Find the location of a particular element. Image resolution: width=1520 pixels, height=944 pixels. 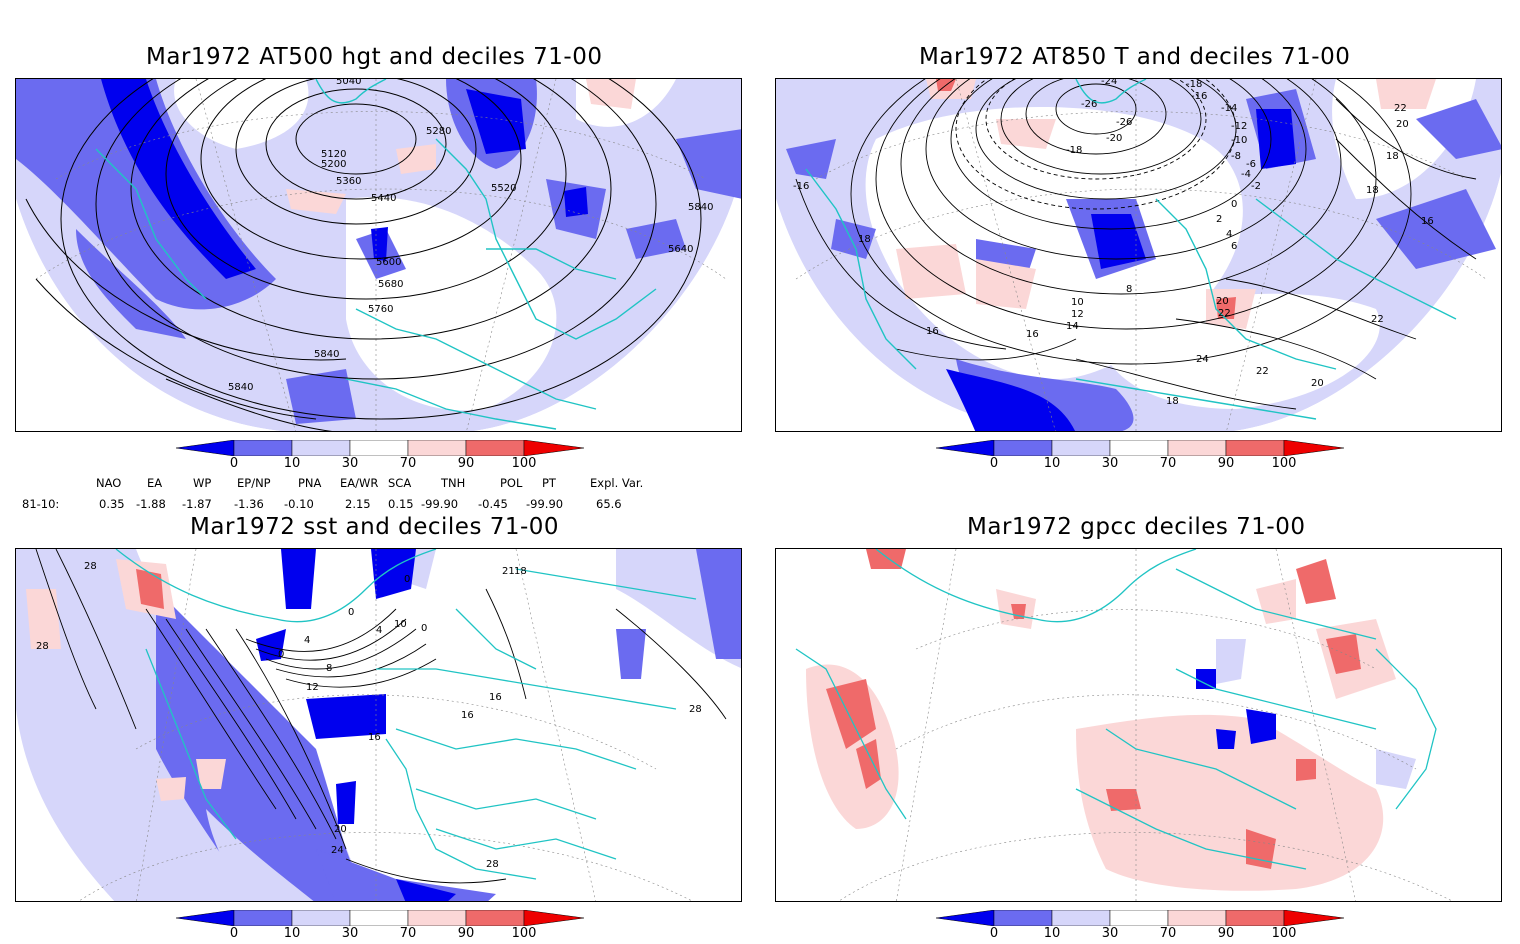

panel2-title: Mar1972 AT850 T and deciles 71-00 is located at coordinates (1135, 57).